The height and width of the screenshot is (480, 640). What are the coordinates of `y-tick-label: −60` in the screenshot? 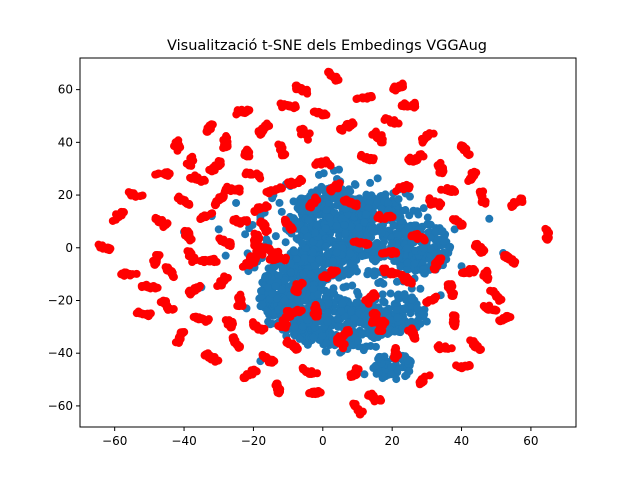 It's located at (60, 406).